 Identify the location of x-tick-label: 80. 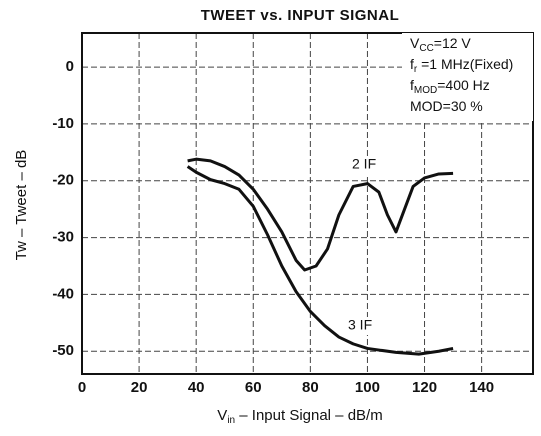
(310, 387).